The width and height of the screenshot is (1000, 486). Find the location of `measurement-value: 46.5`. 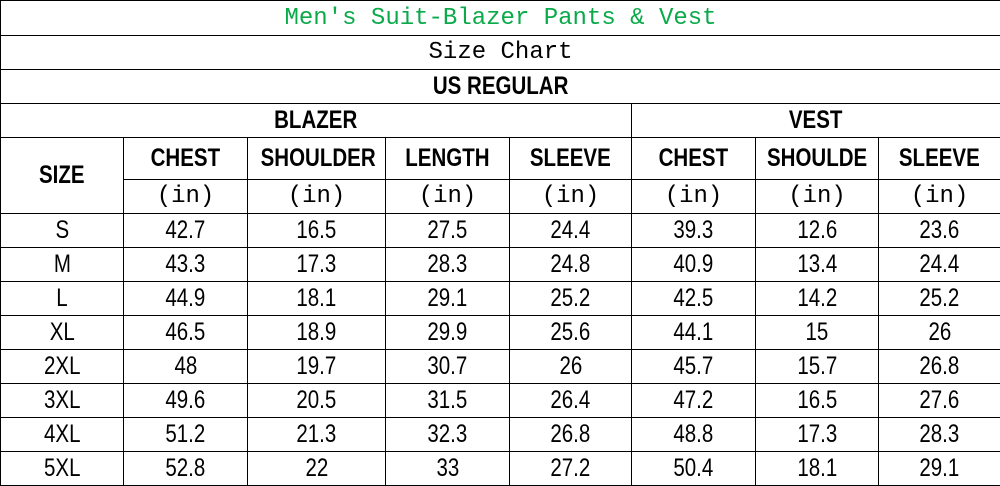

measurement-value: 46.5 is located at coordinates (186, 332).